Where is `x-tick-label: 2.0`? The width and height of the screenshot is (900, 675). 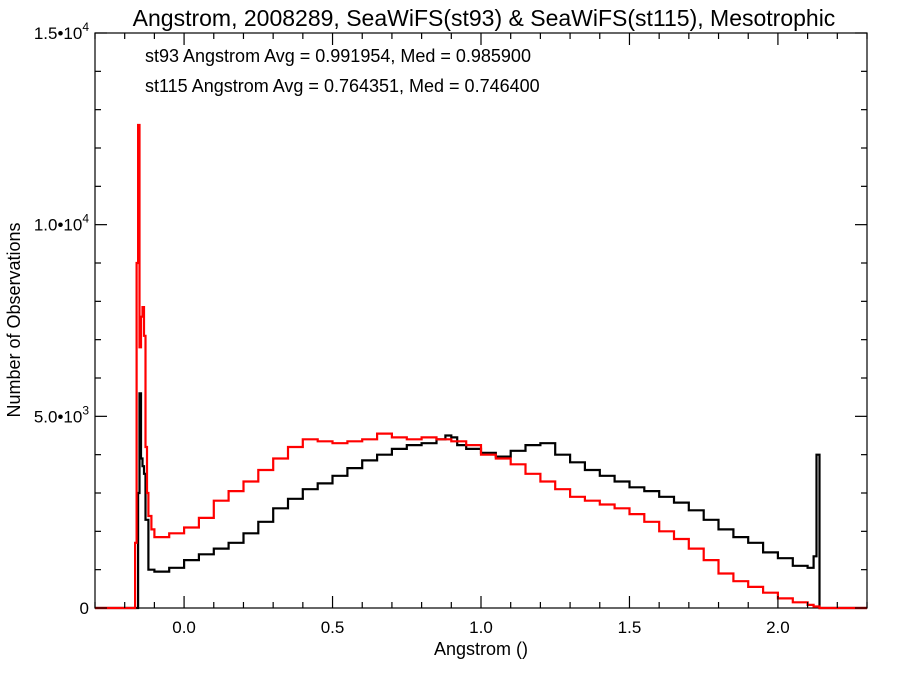
x-tick-label: 2.0 is located at coordinates (778, 627).